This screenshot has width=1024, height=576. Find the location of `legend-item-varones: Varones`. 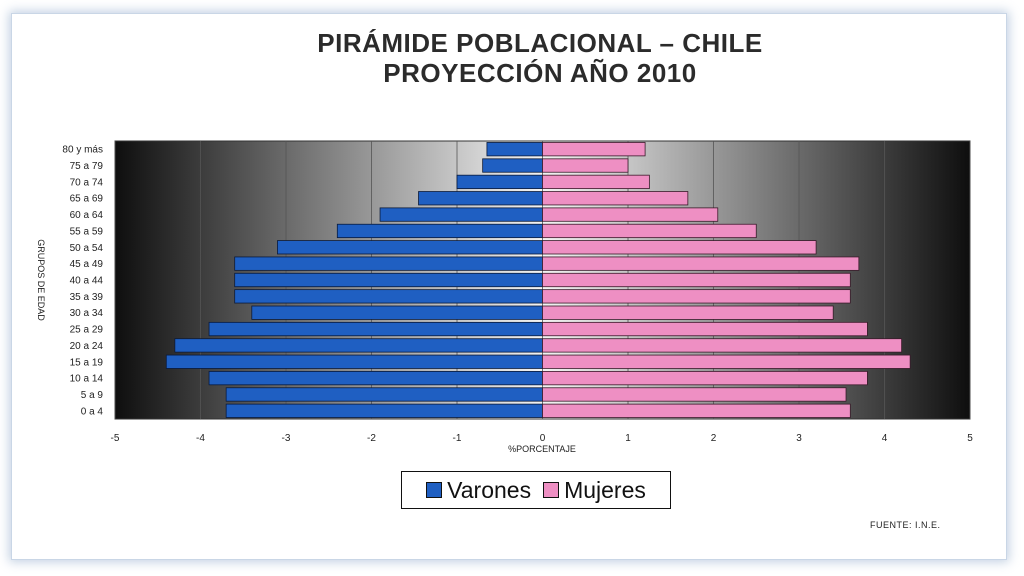

legend-item-varones: Varones is located at coordinates (478, 490).